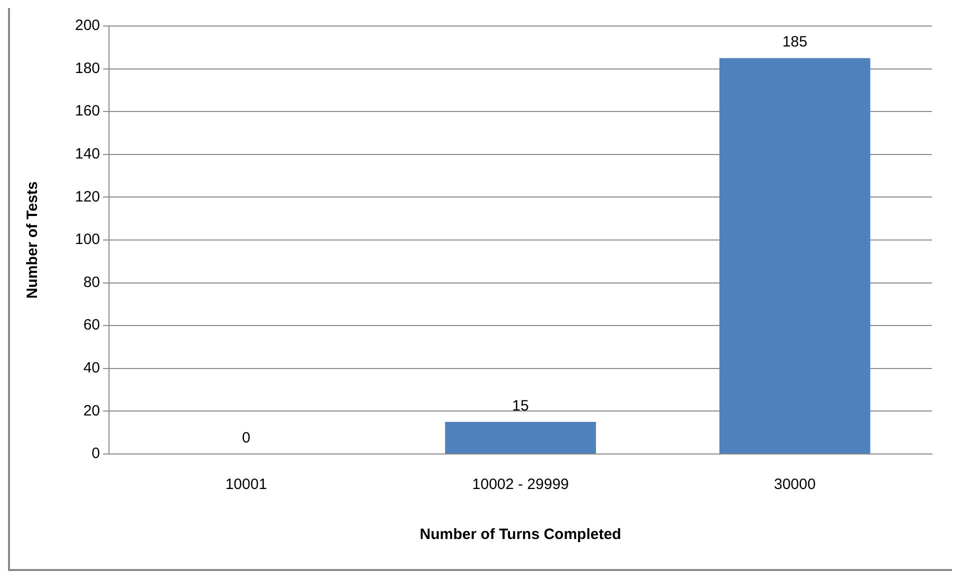 This screenshot has height=579, width=960. Describe the element at coordinates (87, 25) in the screenshot. I see `y-tick-label: 200` at that location.